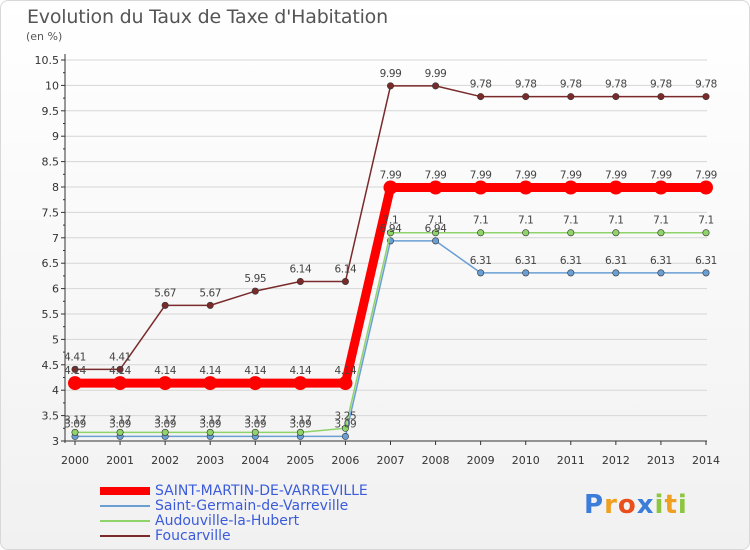 Image resolution: width=750 pixels, height=550 pixels. I want to click on legend-label: Foucarville, so click(193, 536).